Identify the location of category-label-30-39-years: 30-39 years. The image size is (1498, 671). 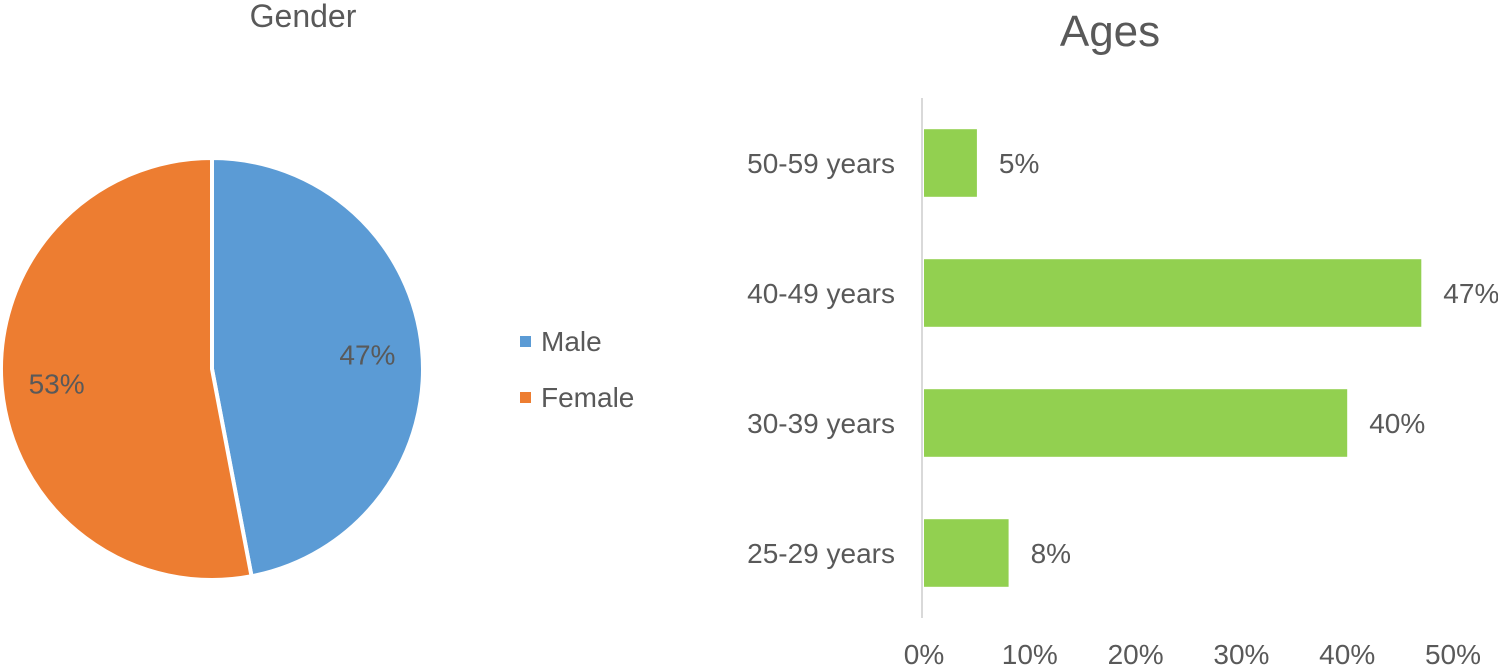
(821, 423).